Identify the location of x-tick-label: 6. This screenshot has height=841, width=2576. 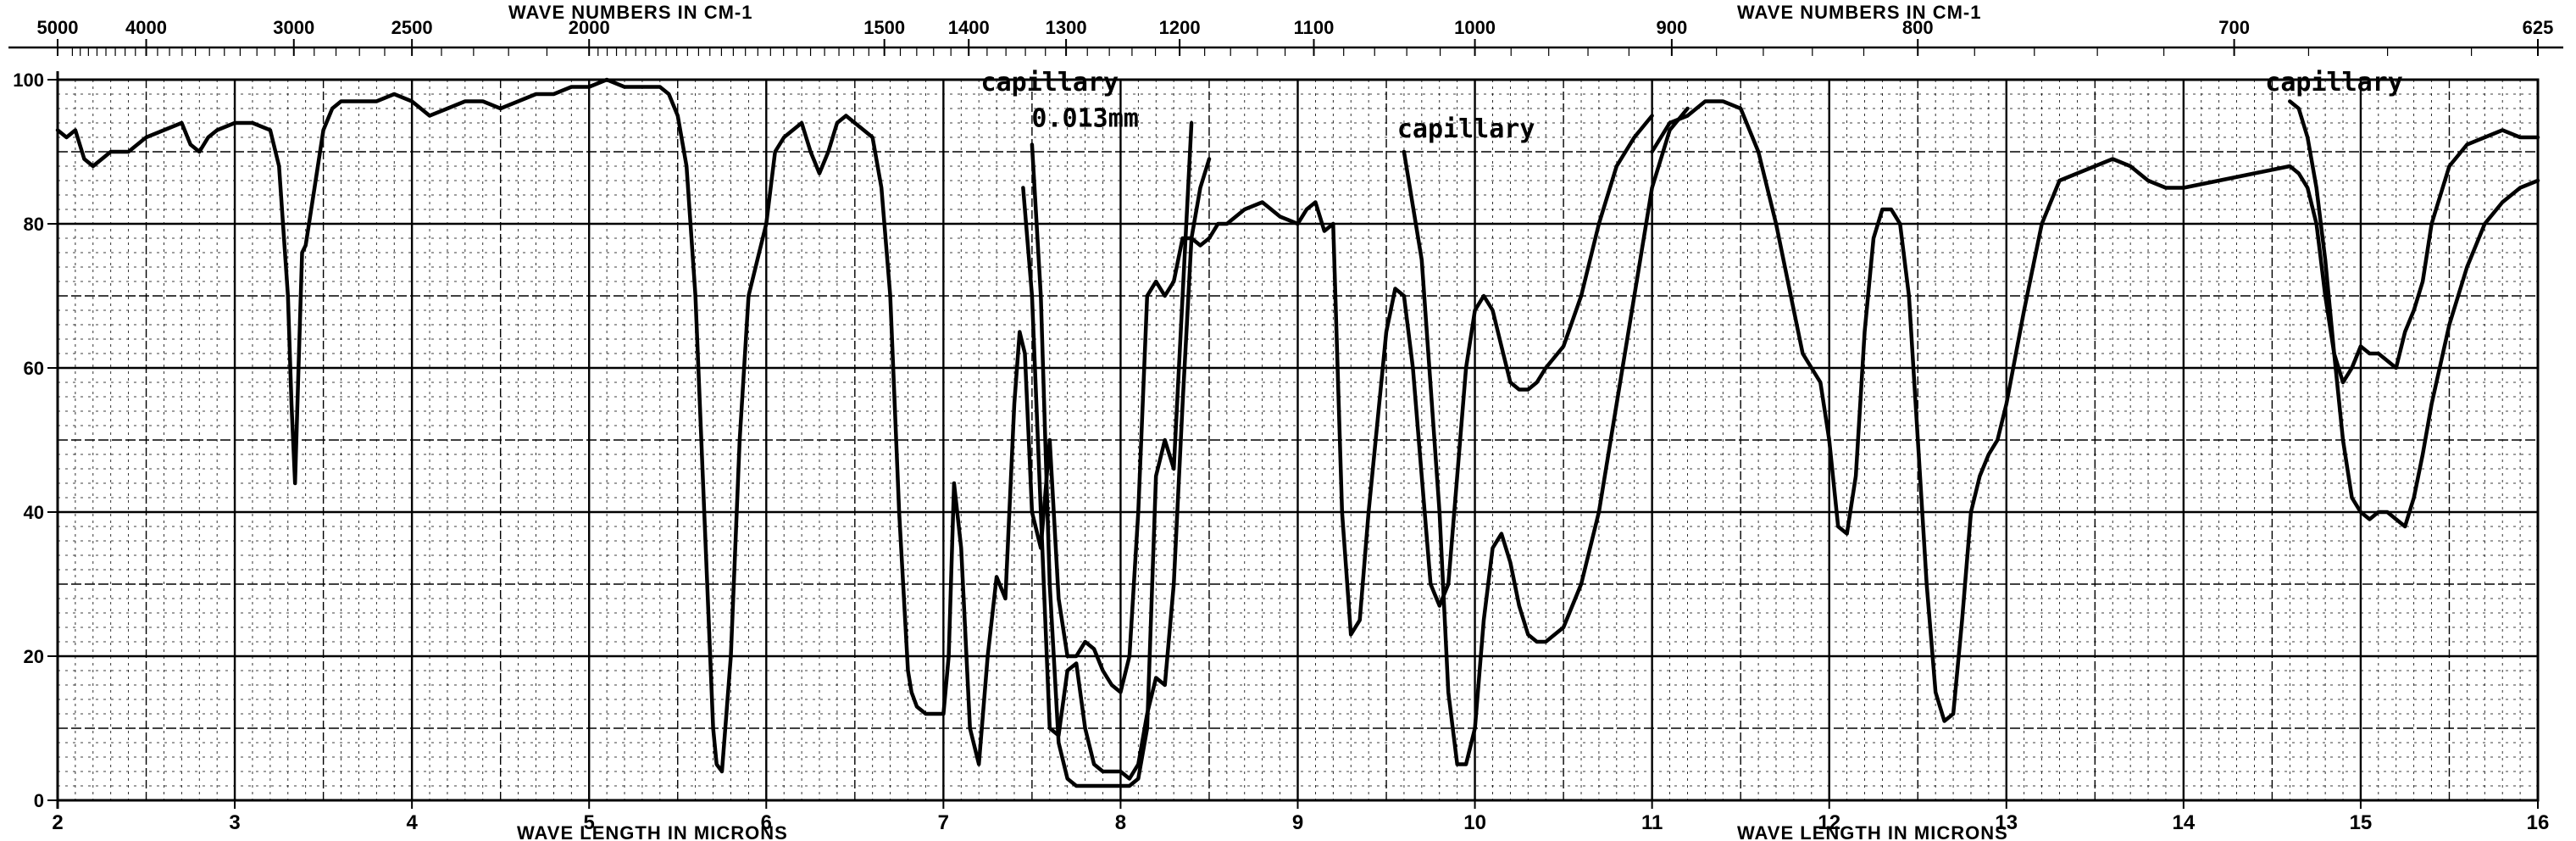
(766, 822).